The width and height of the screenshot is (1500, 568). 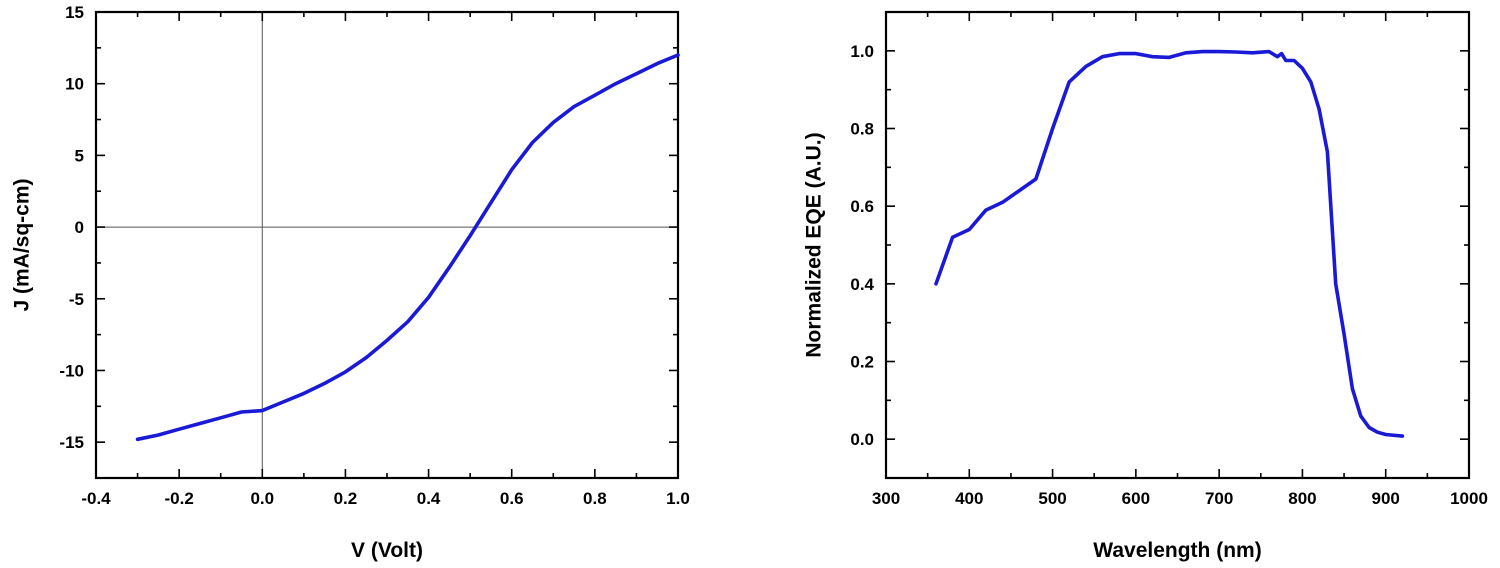 I want to click on y-tick-label: 0.4, so click(x=862, y=284).